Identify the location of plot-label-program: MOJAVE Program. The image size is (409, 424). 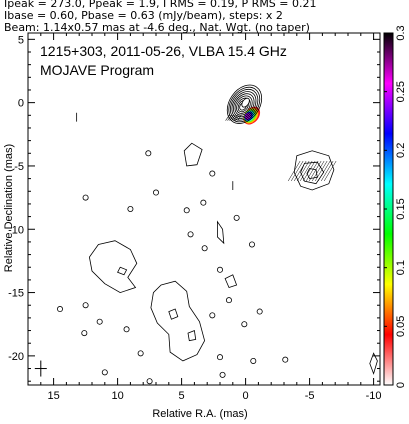
(97, 70).